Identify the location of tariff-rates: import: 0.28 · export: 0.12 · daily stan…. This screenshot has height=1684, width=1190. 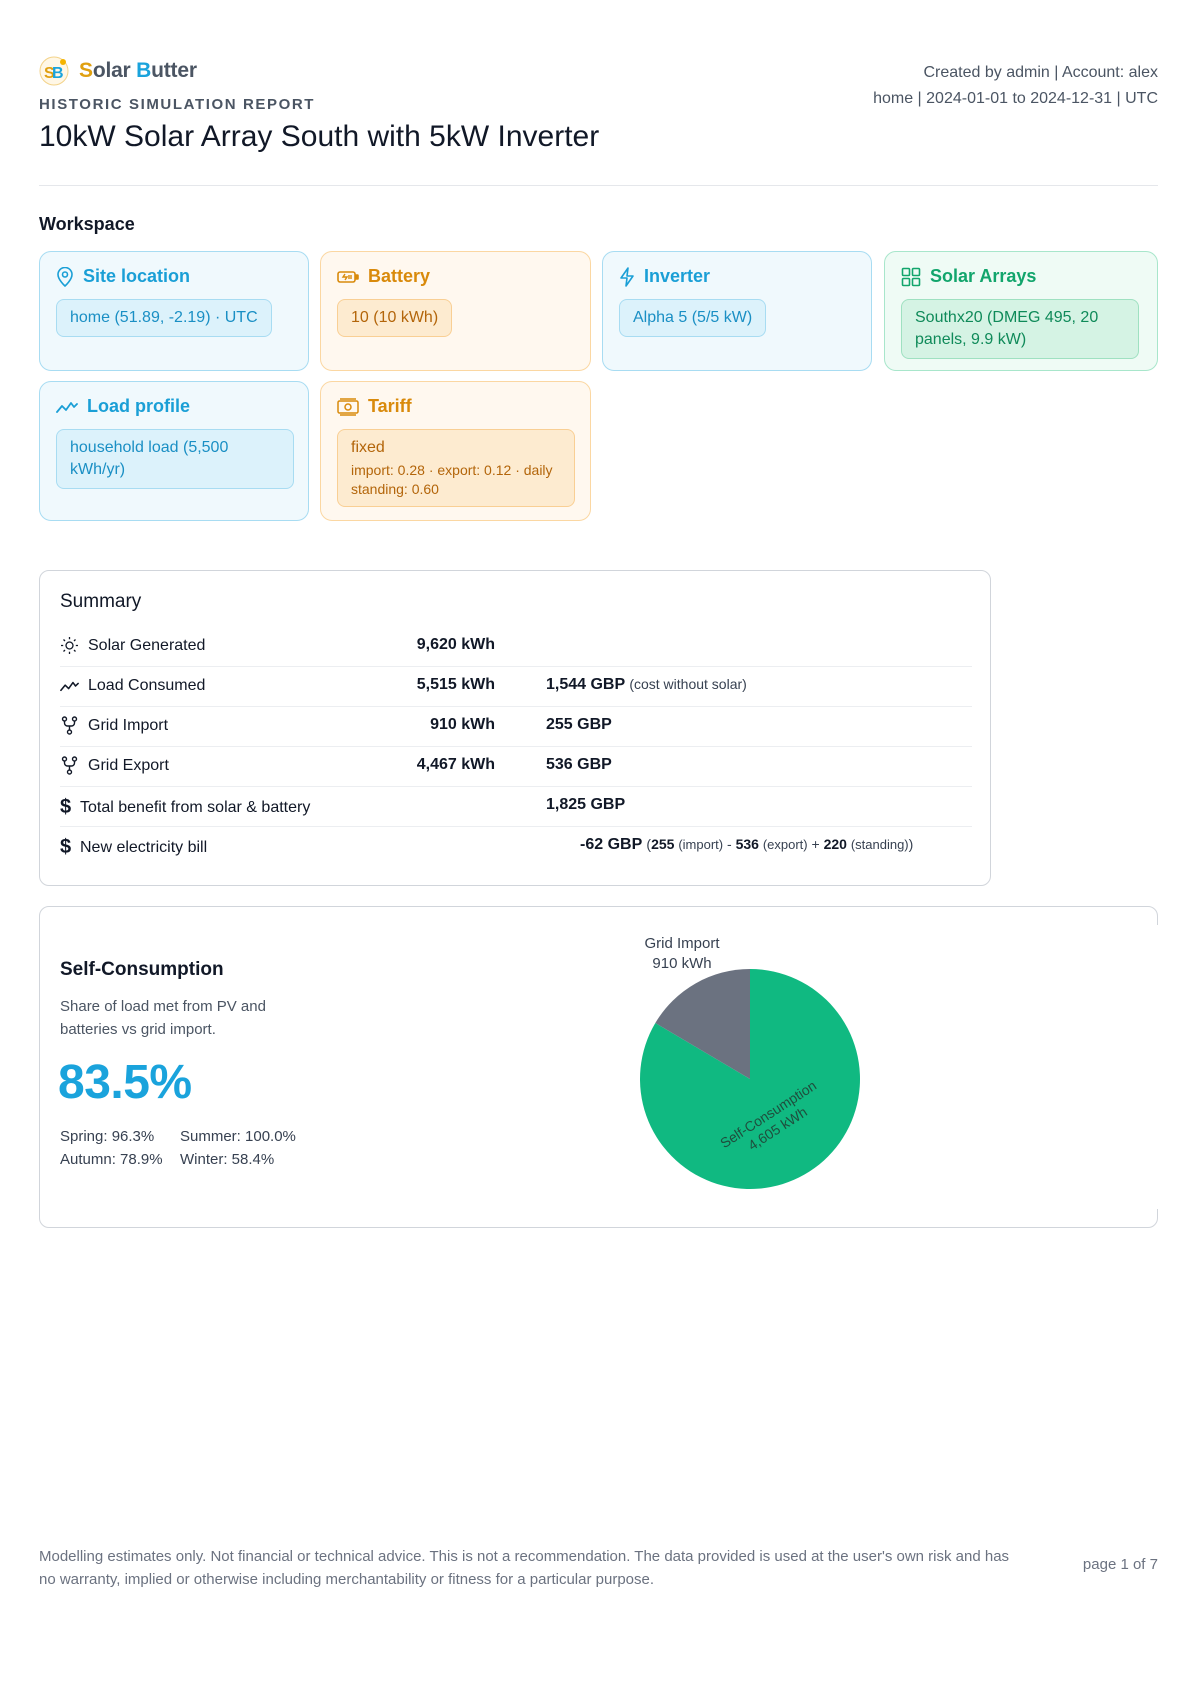
(452, 479).